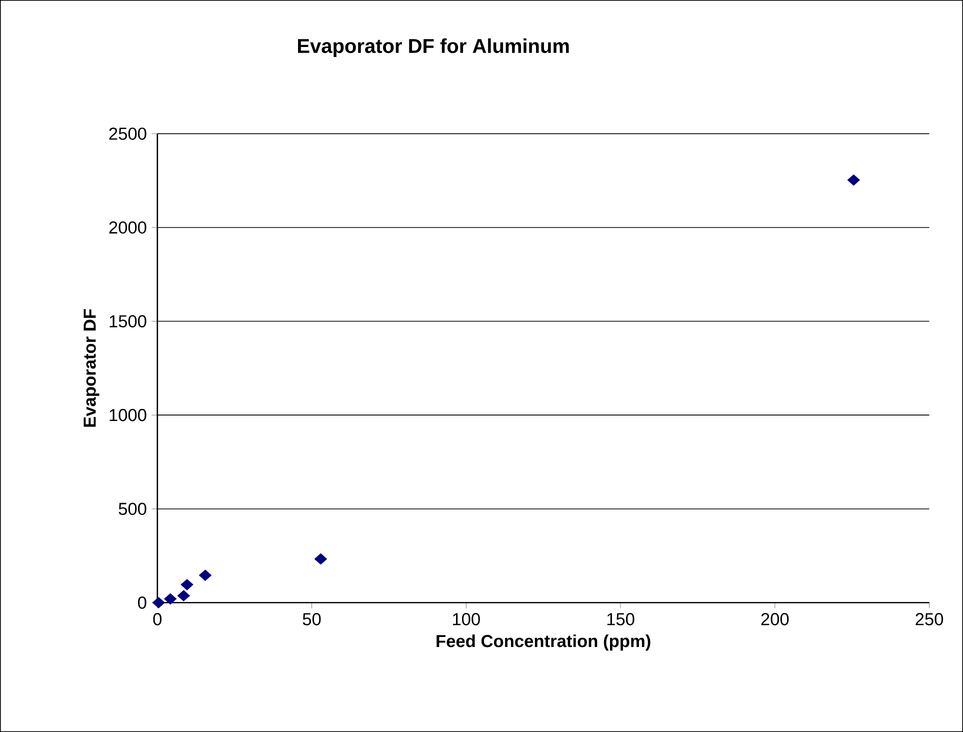 The height and width of the screenshot is (732, 963). I want to click on y-tick-label: 2000, so click(127, 227).